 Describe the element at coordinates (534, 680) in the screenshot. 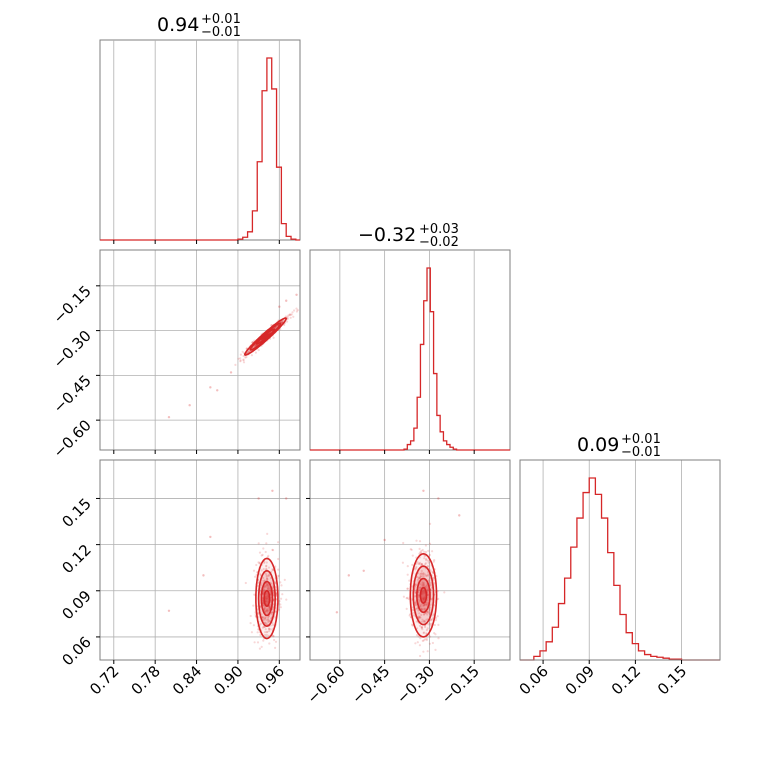

I see `tick-label-x: 0.06` at that location.